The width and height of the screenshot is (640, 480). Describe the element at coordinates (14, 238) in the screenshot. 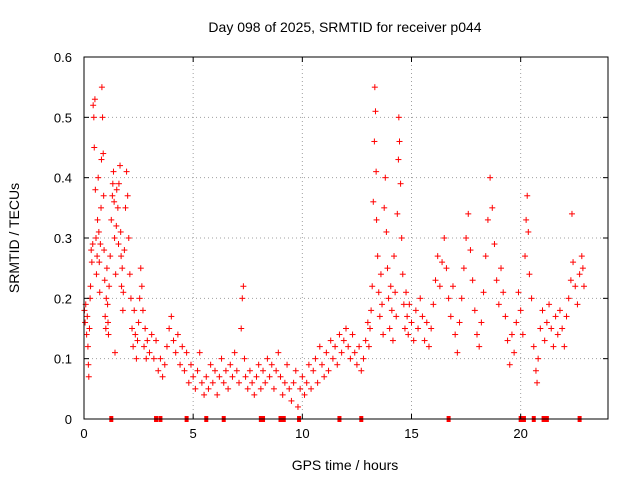

I see `y-axis-label: SRMTID / TECUs` at that location.